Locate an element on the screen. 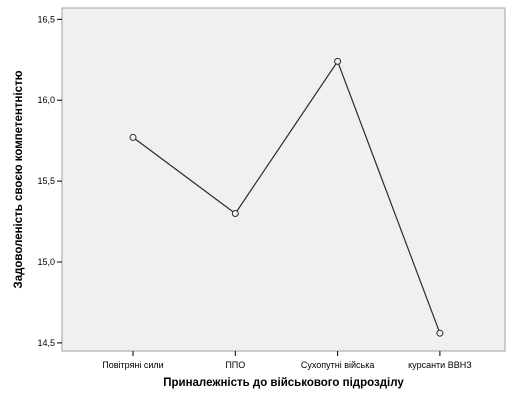 The height and width of the screenshot is (394, 513). y-tick-label: 15,5 is located at coordinates (46, 181).